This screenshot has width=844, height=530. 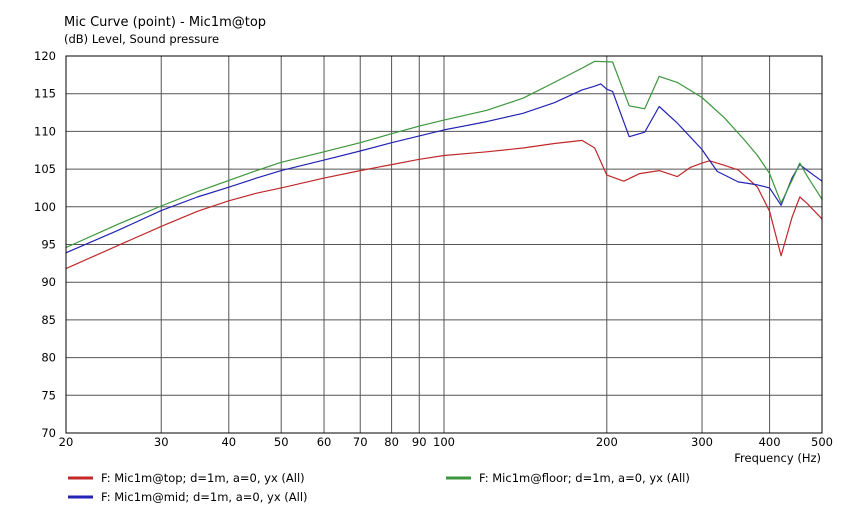 What do you see at coordinates (161, 442) in the screenshot?
I see `x-tick-label: 30` at bounding box center [161, 442].